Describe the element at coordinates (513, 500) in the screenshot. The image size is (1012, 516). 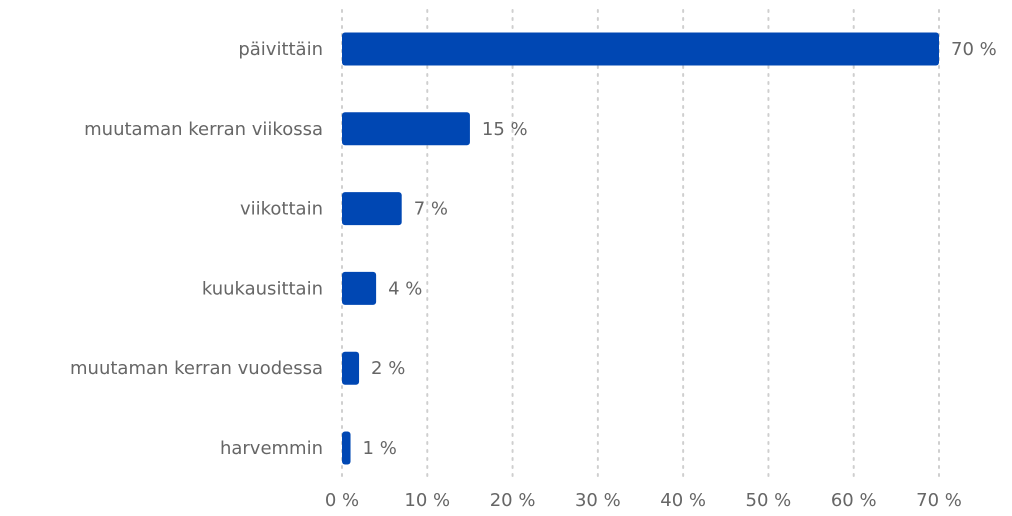
I see `x-tick-label: 20 %` at that location.